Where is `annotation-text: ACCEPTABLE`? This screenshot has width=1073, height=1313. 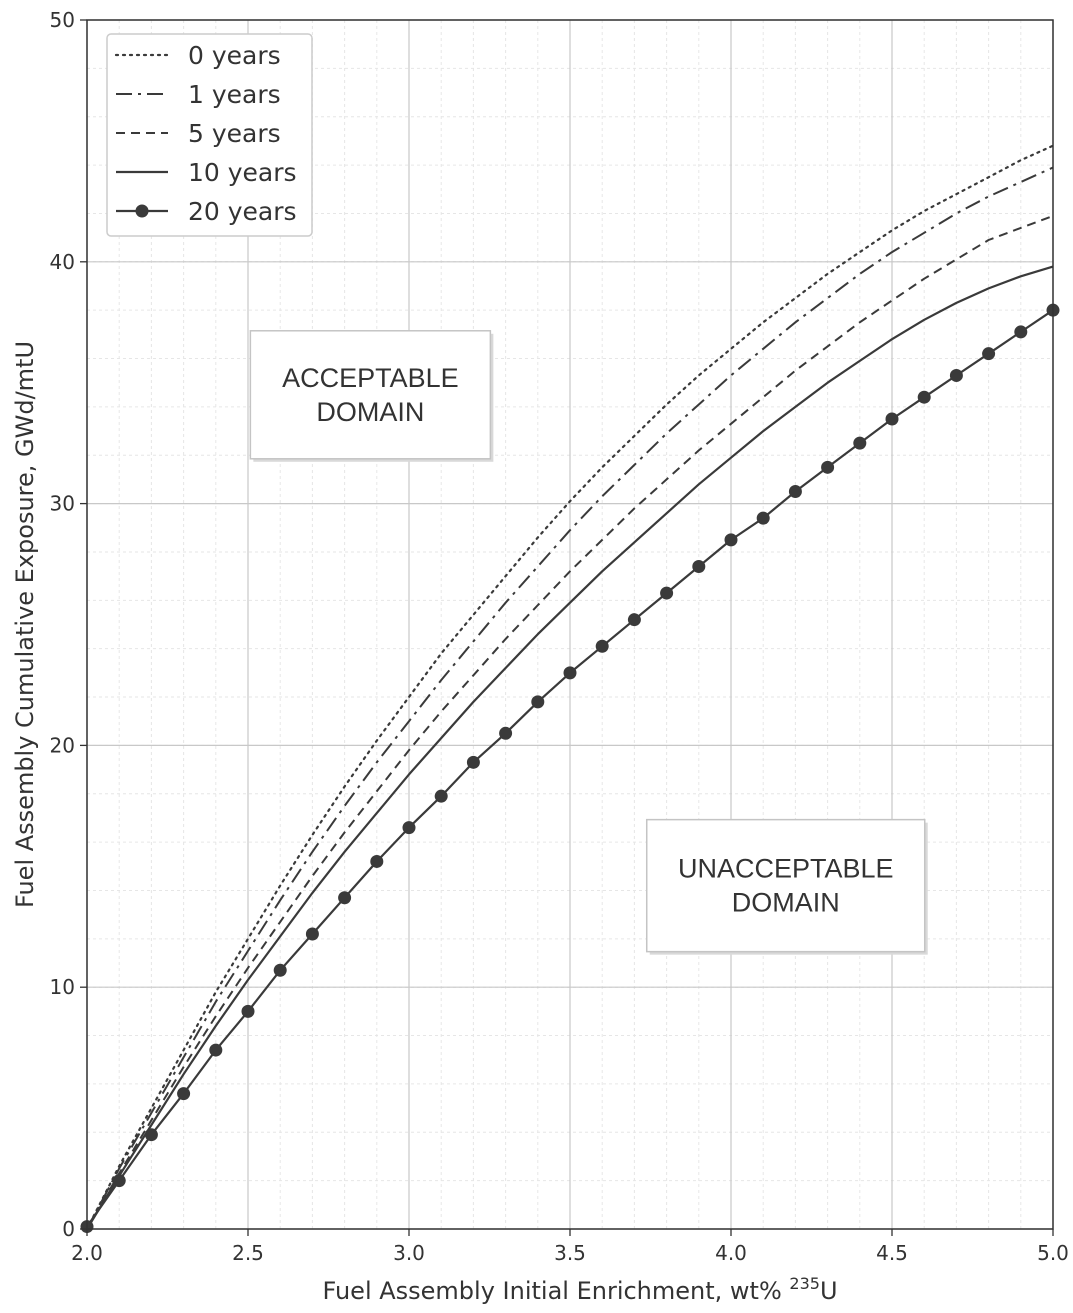
annotation-text: ACCEPTABLE is located at coordinates (370, 378).